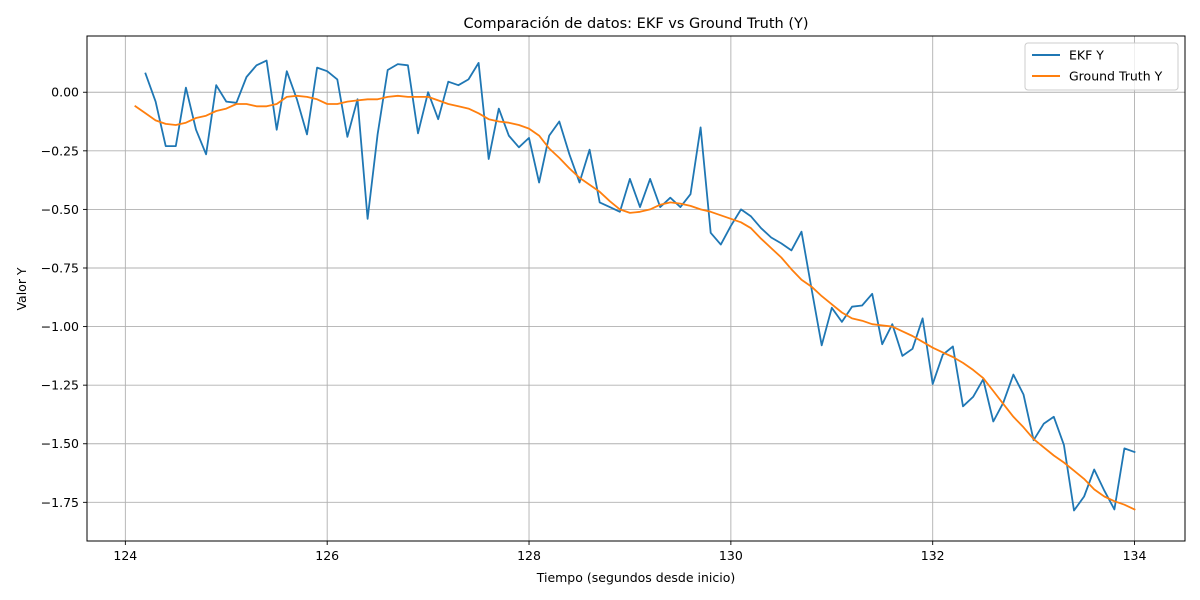 This screenshot has width=1200, height=600. I want to click on legend: EKF Y Ground Truth Y, so click(1101, 66).